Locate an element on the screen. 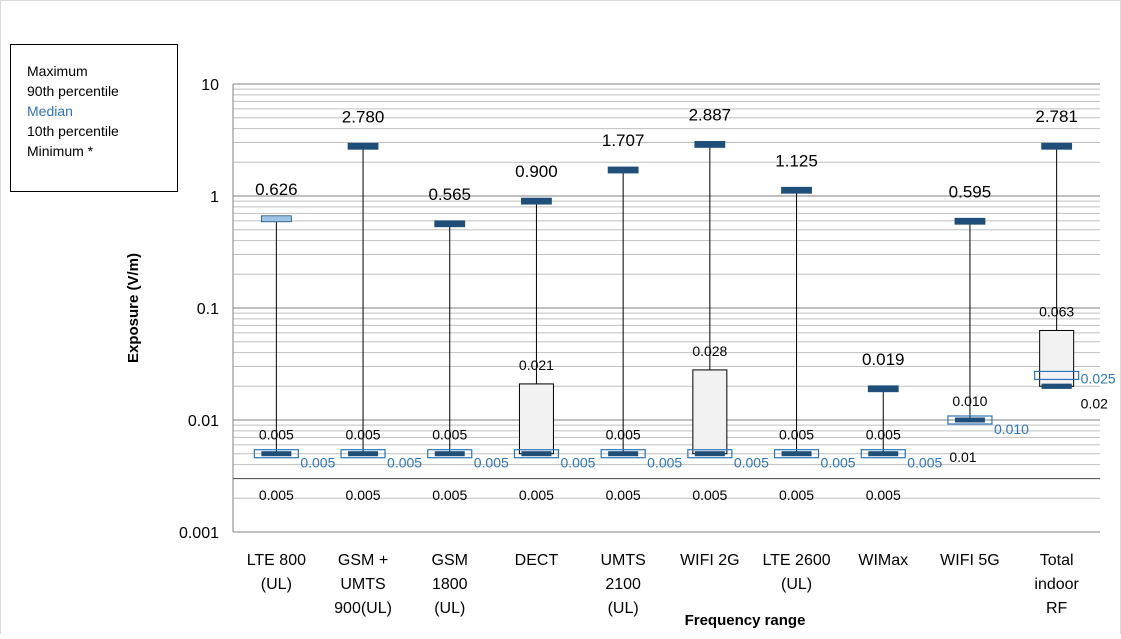  p10-label: 0.02 is located at coordinates (1094, 403).